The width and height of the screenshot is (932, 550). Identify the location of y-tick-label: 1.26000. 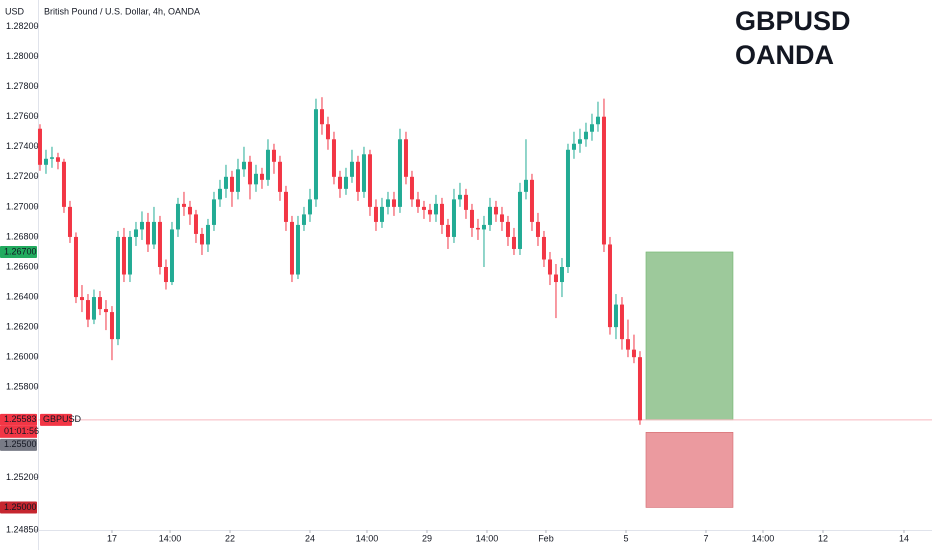
(22, 357).